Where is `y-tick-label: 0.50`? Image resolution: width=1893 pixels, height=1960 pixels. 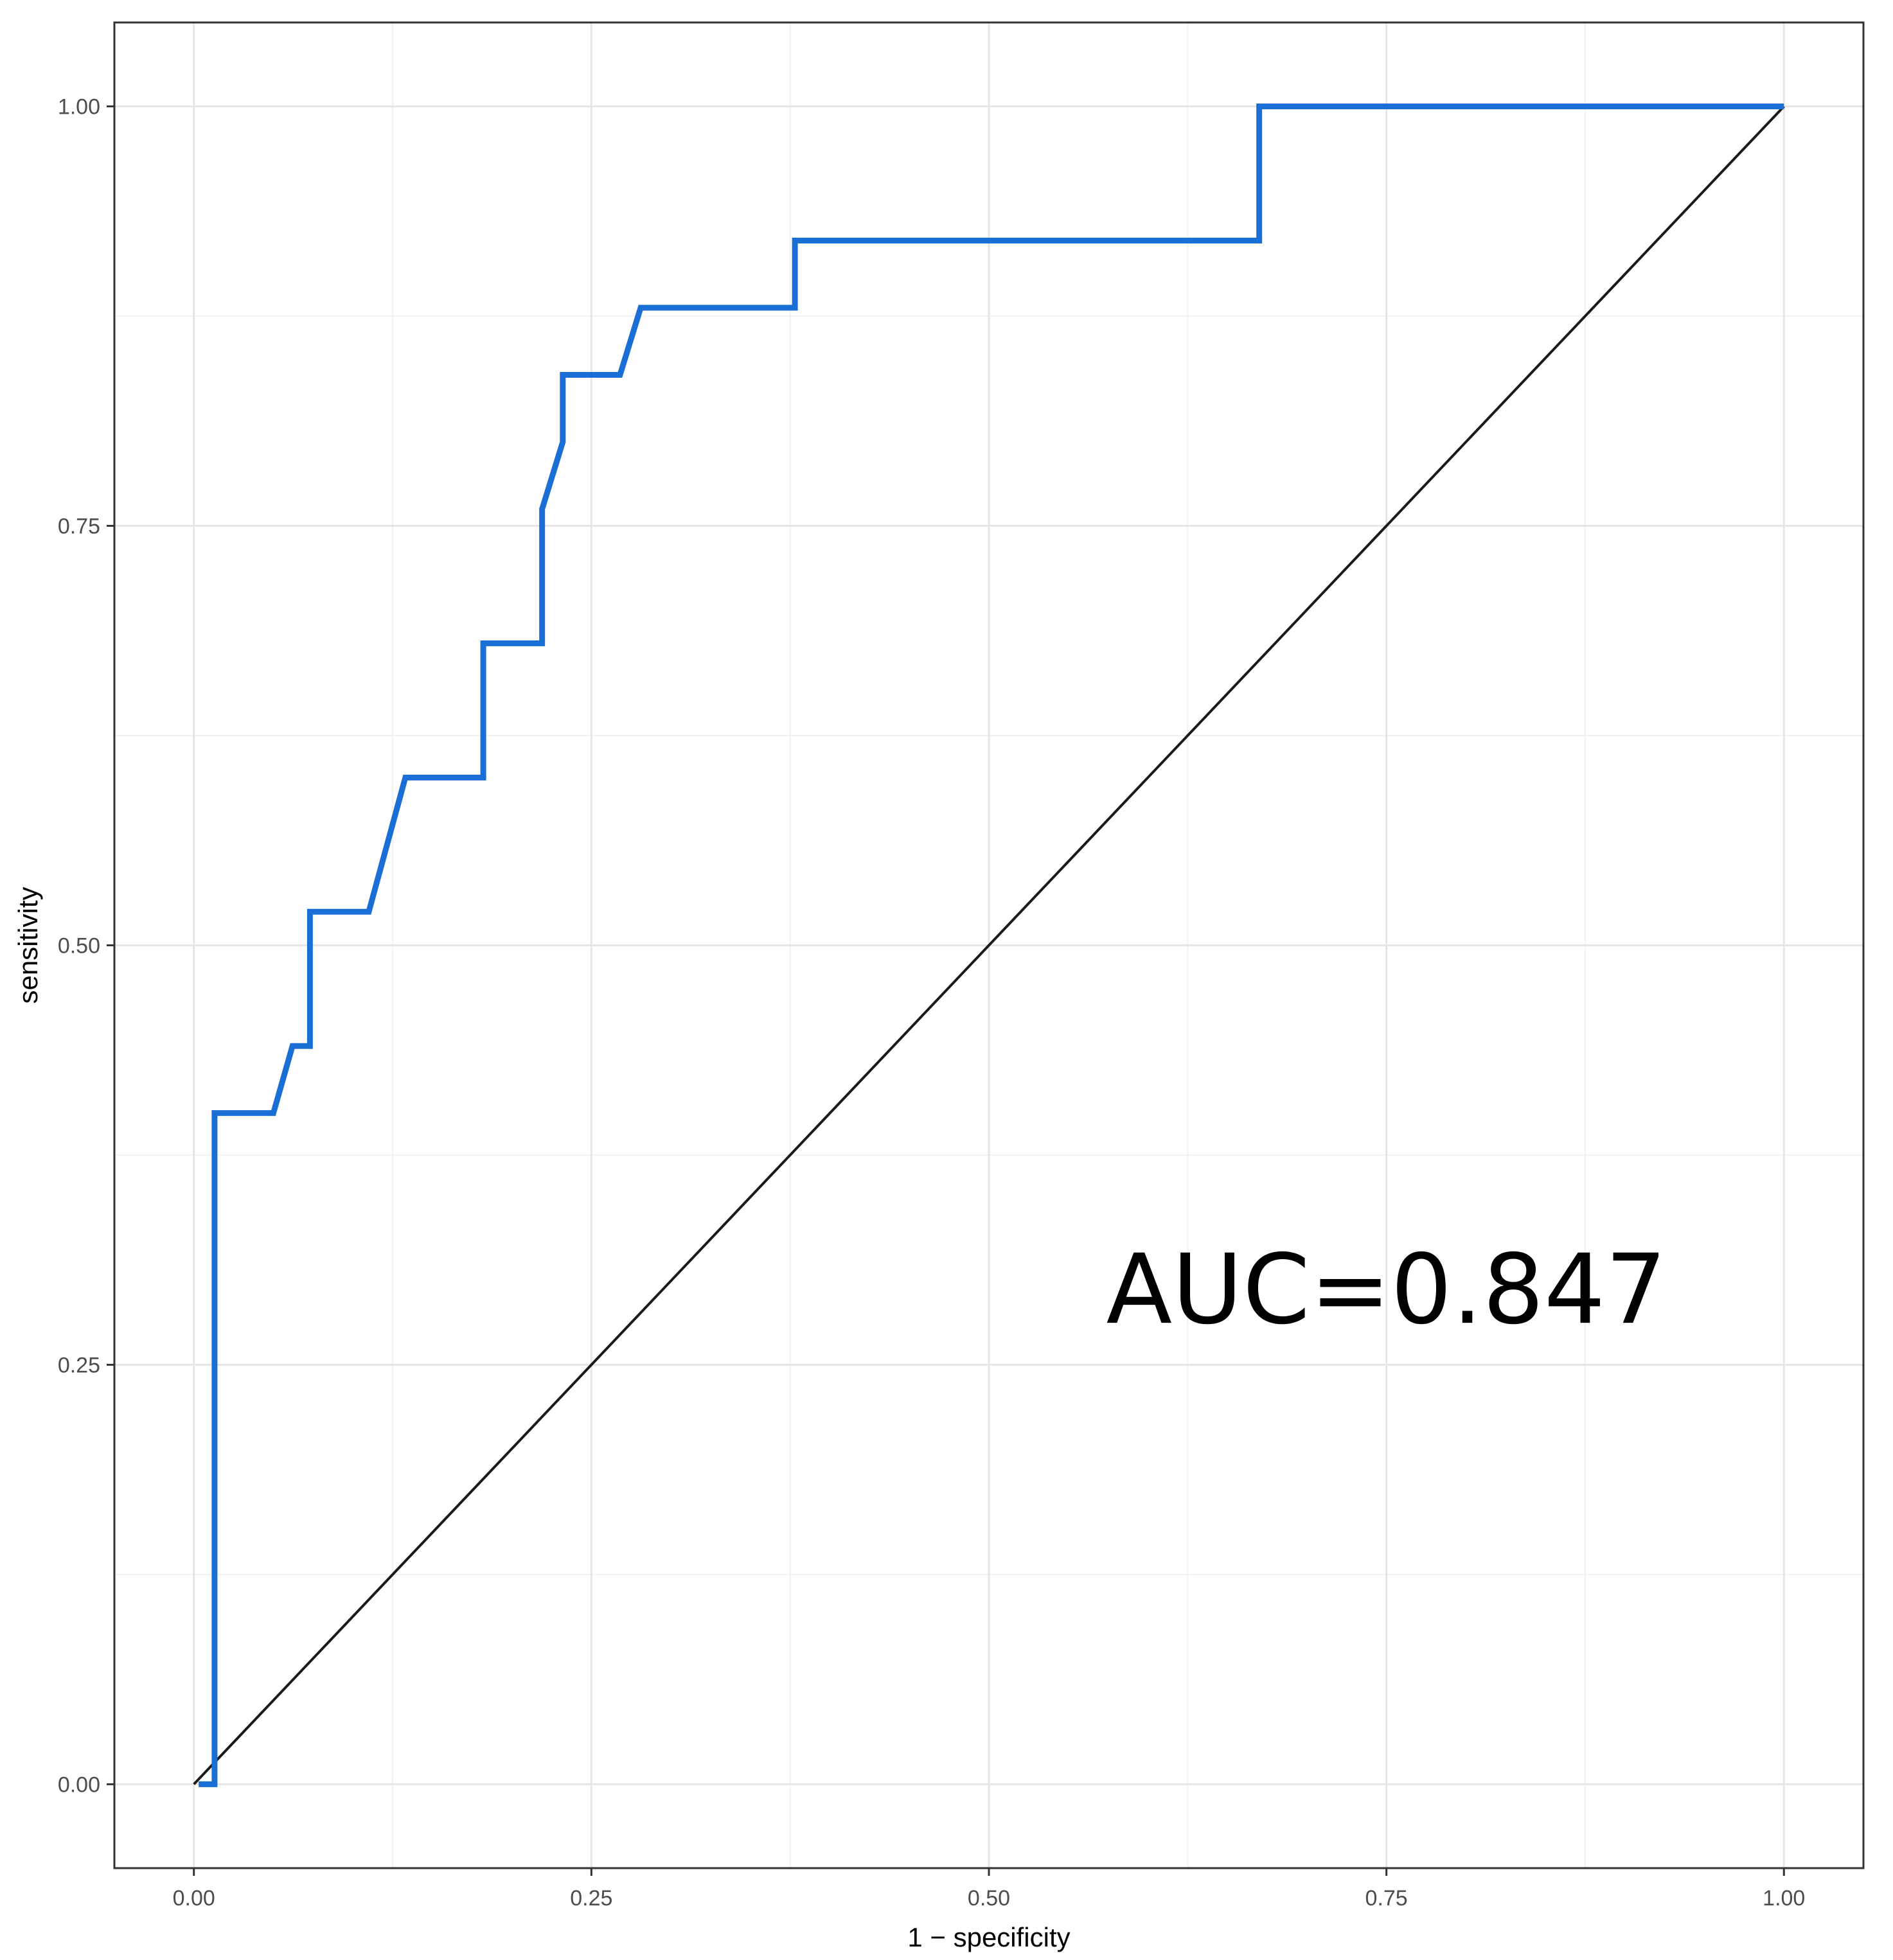
y-tick-label: 0.50 is located at coordinates (79, 946).